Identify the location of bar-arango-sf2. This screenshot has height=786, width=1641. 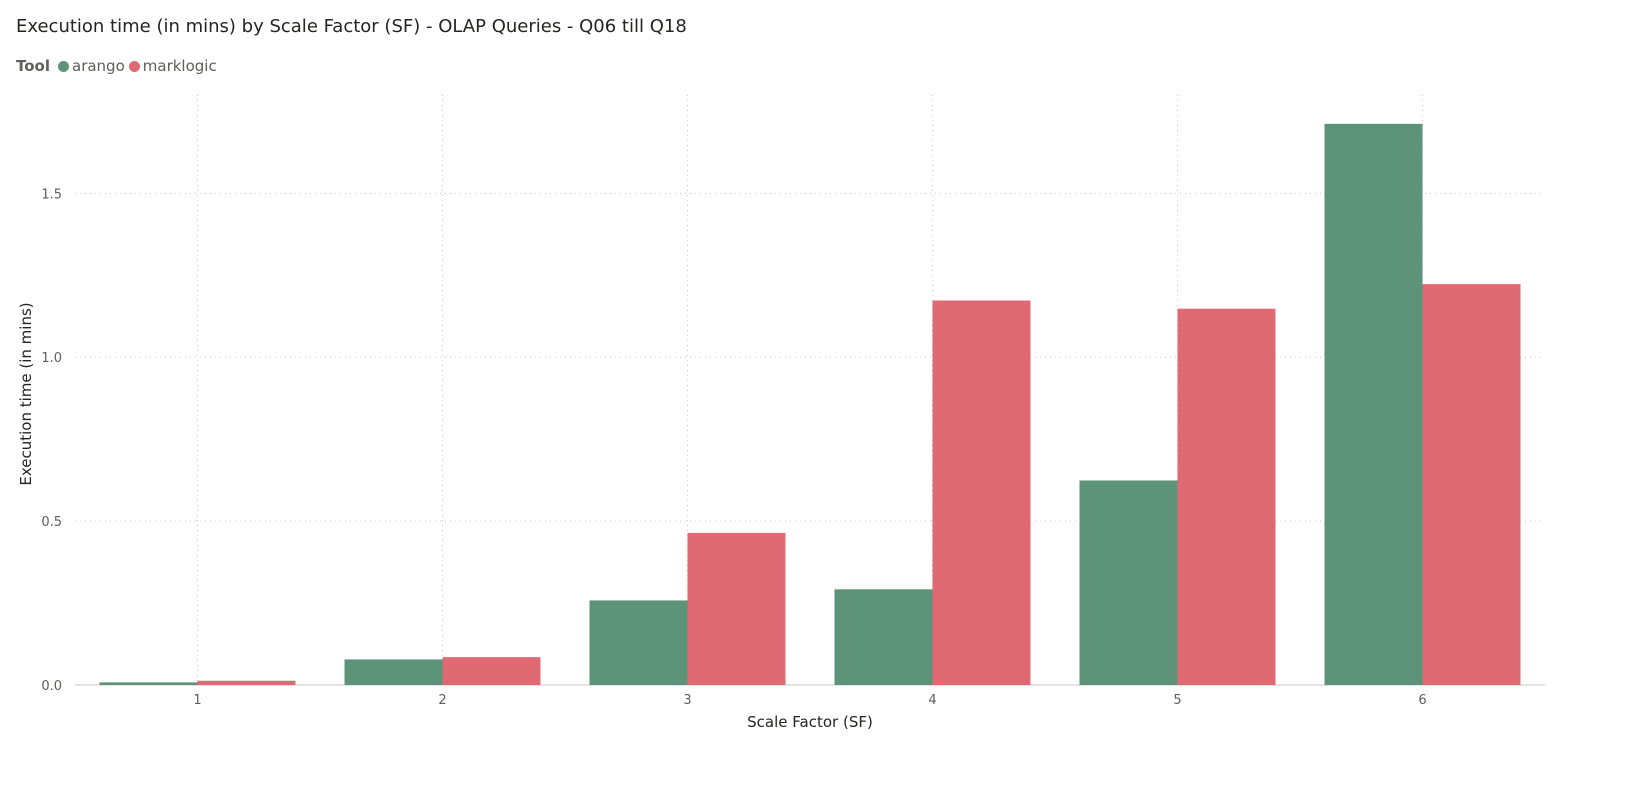
(393, 672).